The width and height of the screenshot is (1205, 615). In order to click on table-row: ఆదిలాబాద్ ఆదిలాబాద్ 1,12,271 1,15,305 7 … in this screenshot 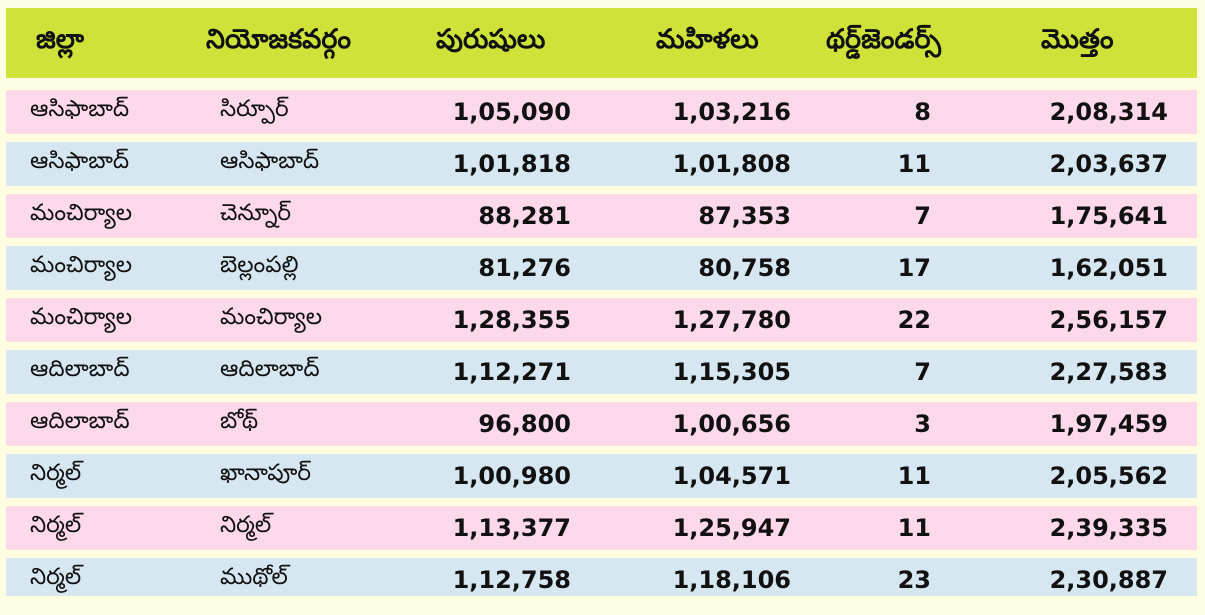, I will do `click(601, 372)`.